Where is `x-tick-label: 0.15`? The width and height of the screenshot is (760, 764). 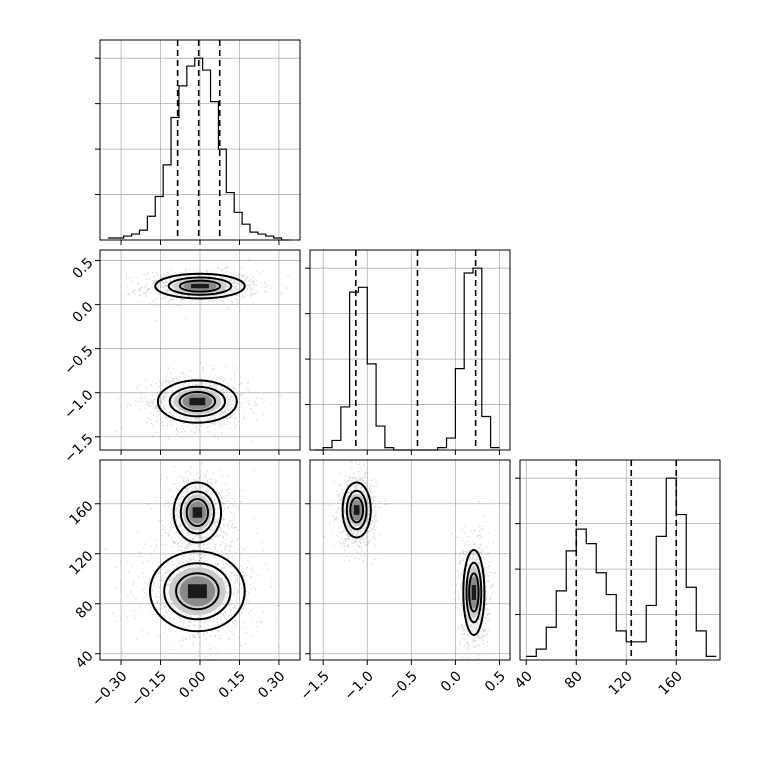 x-tick-label: 0.15 is located at coordinates (232, 684).